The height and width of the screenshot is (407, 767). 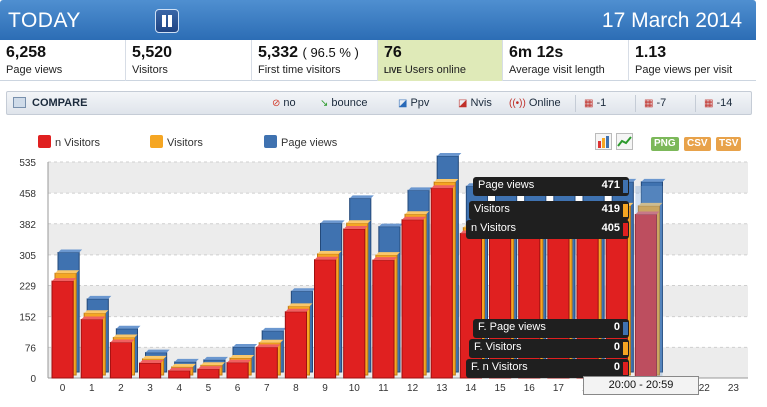 What do you see at coordinates (121, 388) in the screenshot?
I see `x-tick-label: 2` at bounding box center [121, 388].